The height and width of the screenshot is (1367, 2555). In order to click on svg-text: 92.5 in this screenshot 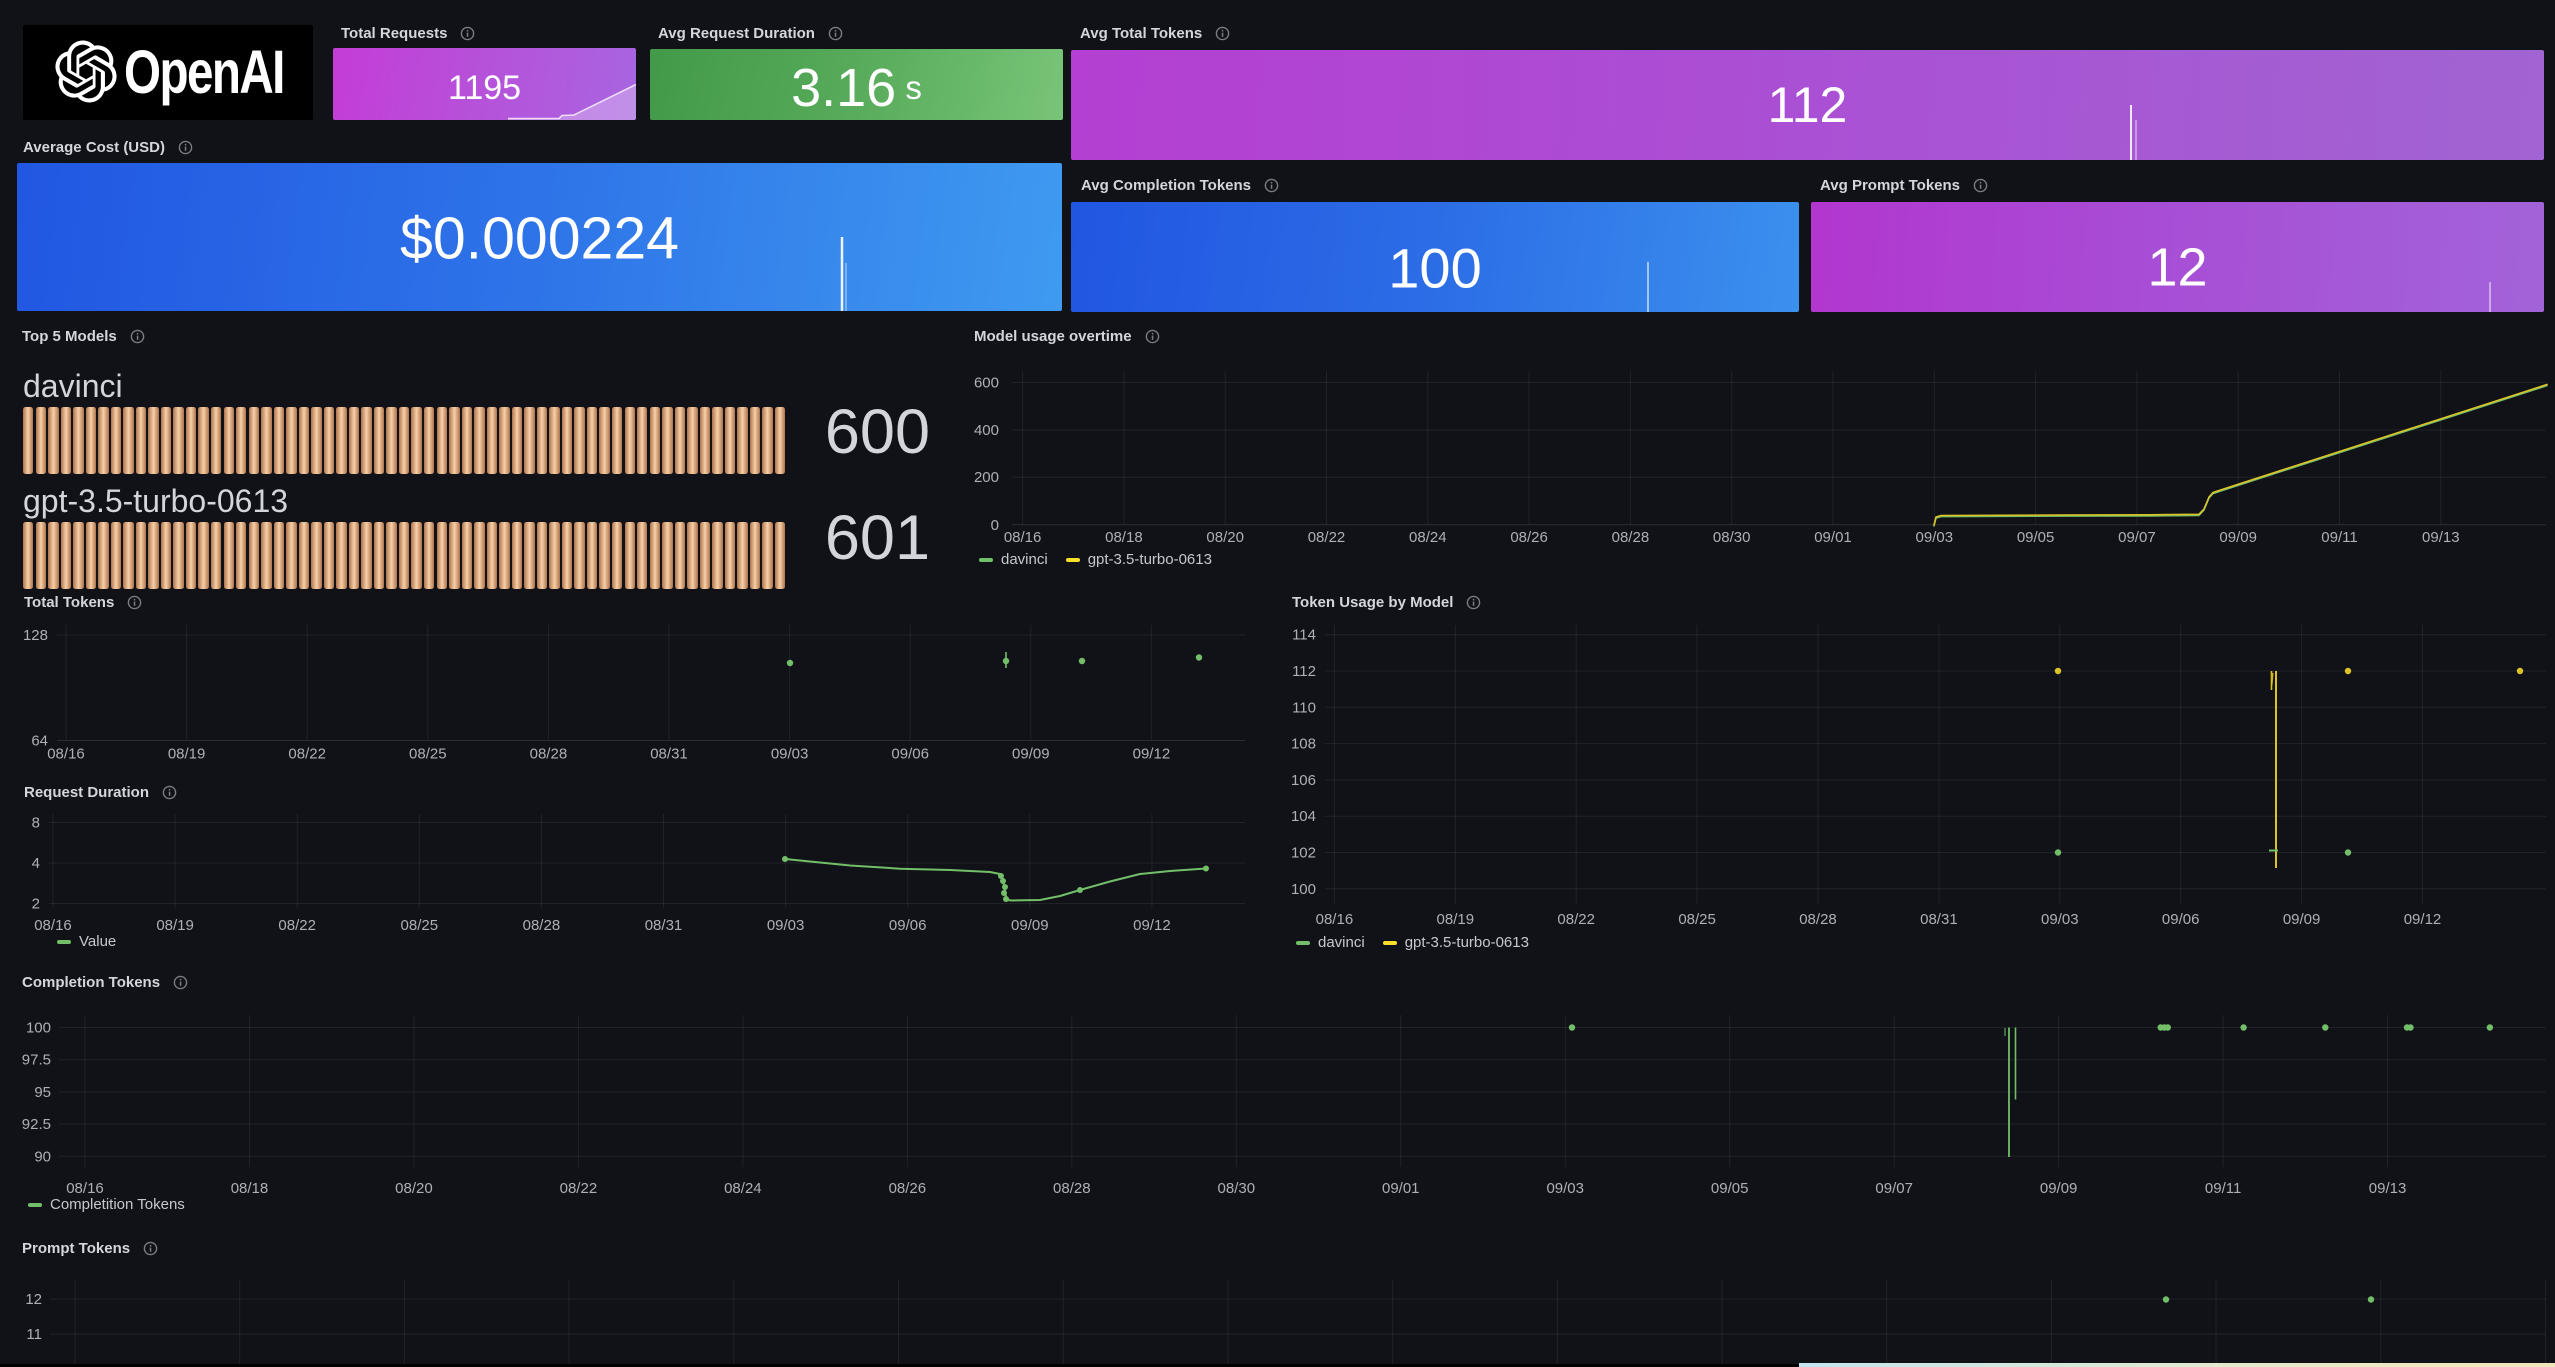, I will do `click(36, 1124)`.